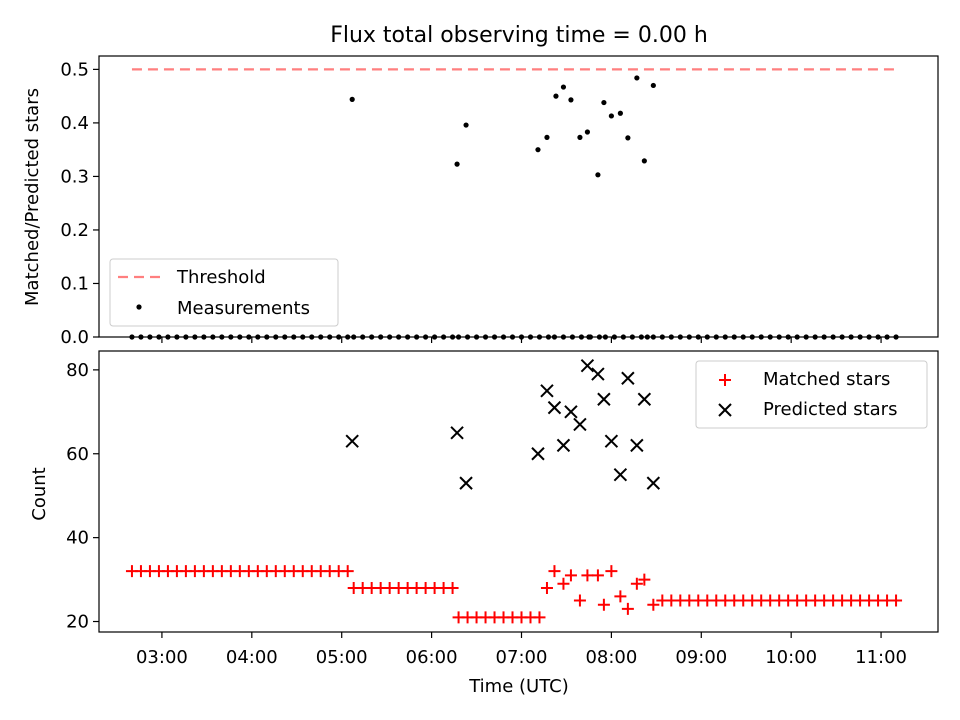 This screenshot has height=720, width=960. What do you see at coordinates (725, 380) in the screenshot?
I see `matched-legend-icon` at bounding box center [725, 380].